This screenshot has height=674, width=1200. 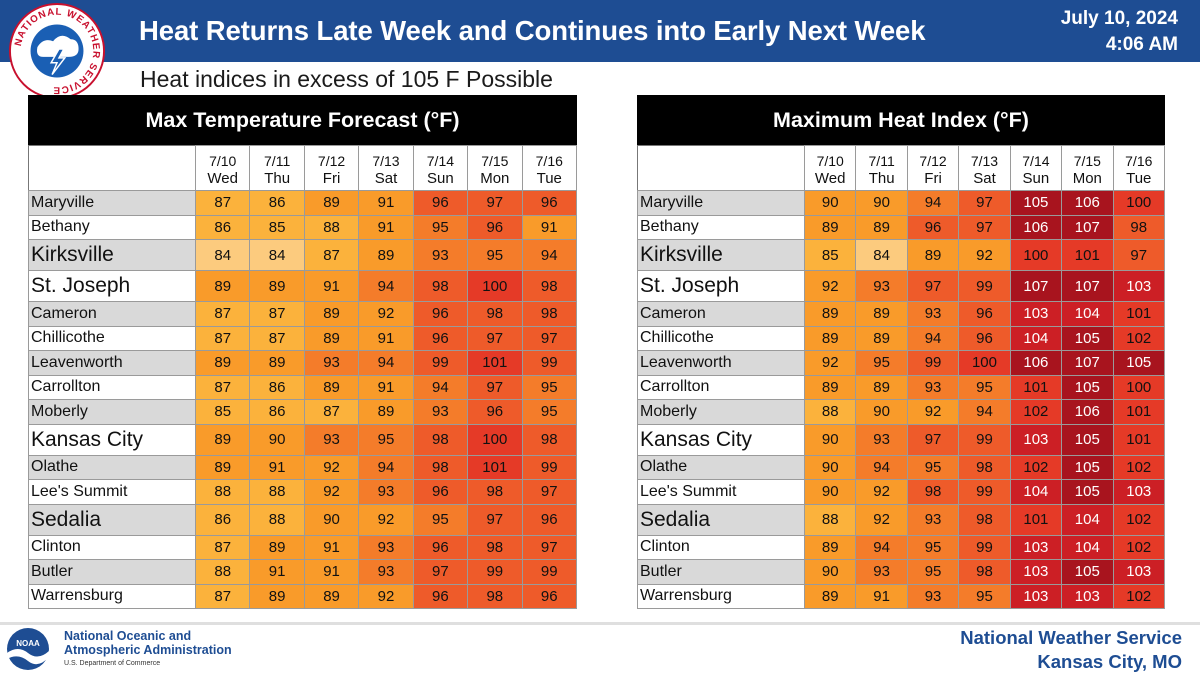 I want to click on city-name: Leavenworth, so click(x=721, y=363).